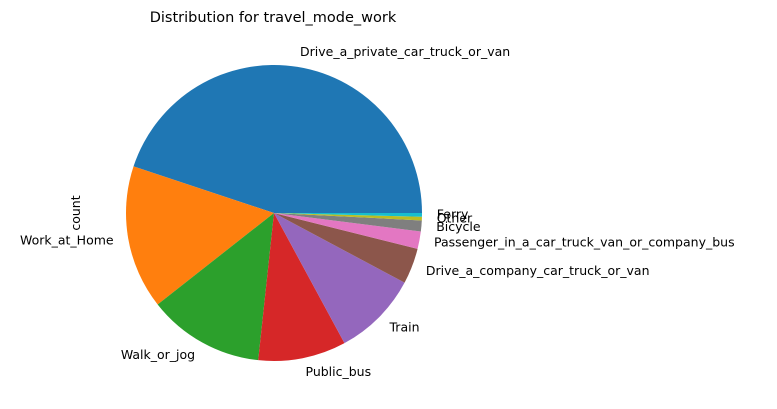  I want to click on pie-slice-drive-a-company-car-truck-or-van, so click(346, 248).